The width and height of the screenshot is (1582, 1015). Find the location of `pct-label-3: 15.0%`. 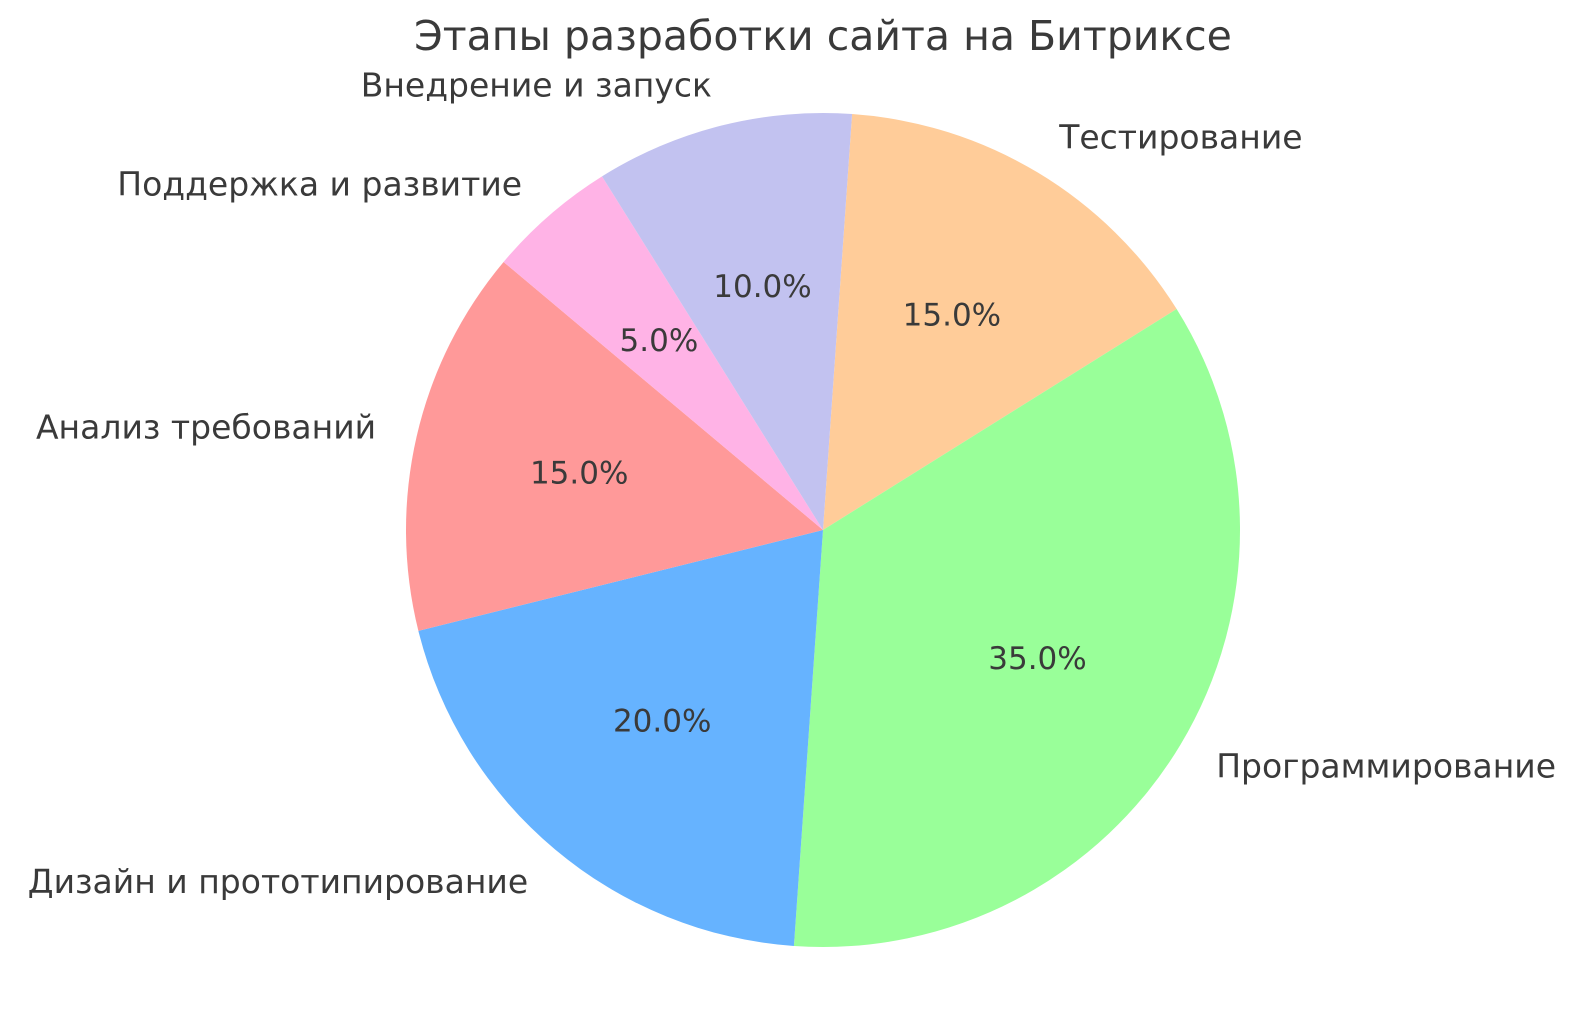

pct-label-3: 15.0% is located at coordinates (579, 474).